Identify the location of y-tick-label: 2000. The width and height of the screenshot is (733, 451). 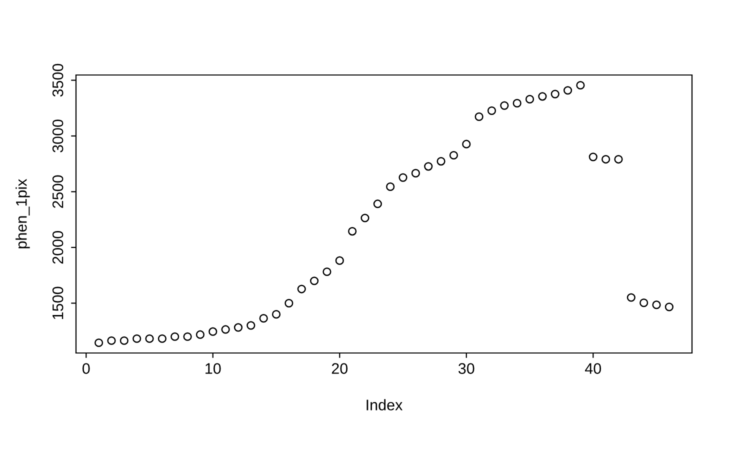
(58, 247).